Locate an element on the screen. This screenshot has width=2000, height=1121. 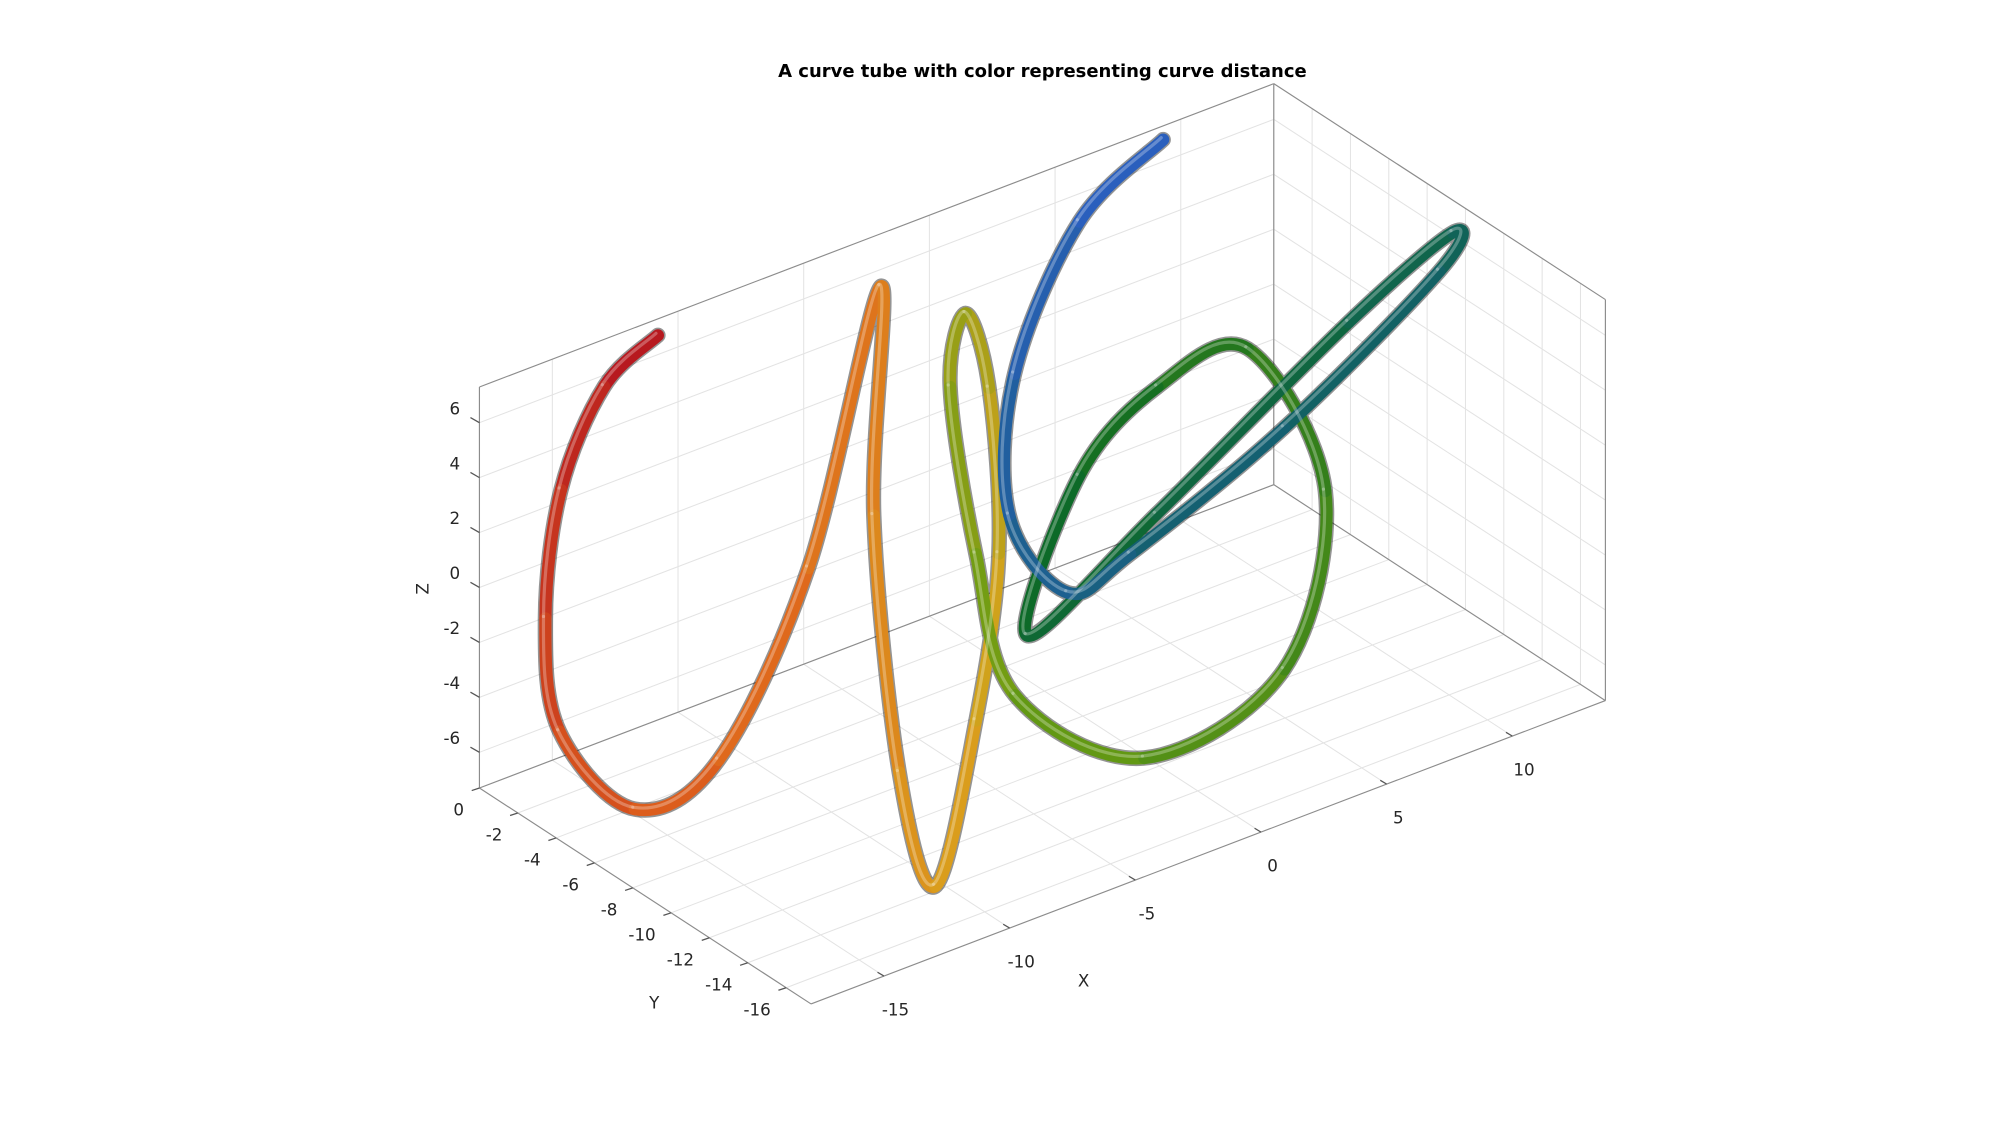
x-tick-label: 5 is located at coordinates (1398, 817).